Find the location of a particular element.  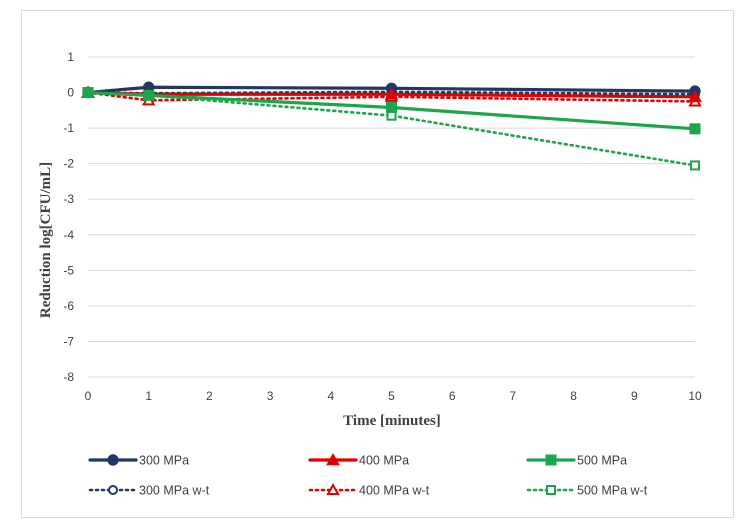

legend-label: 300 MPa w-t is located at coordinates (174, 491).